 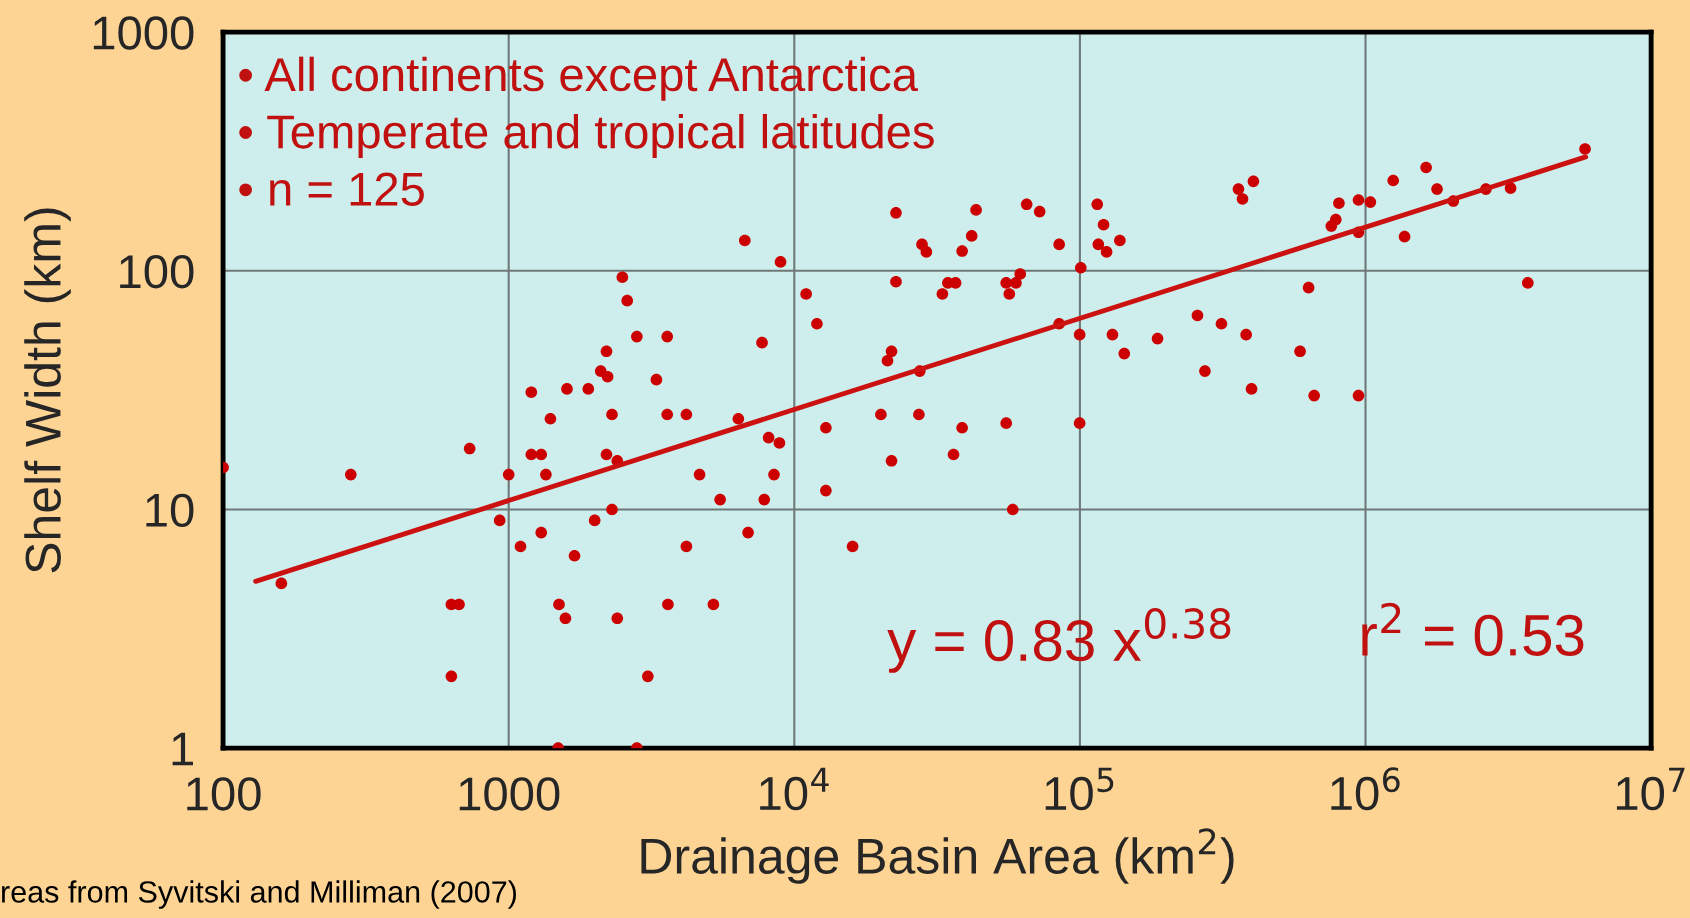 I want to click on annotation: r$^{2}$ = 0.53, so click(x=1473, y=629).